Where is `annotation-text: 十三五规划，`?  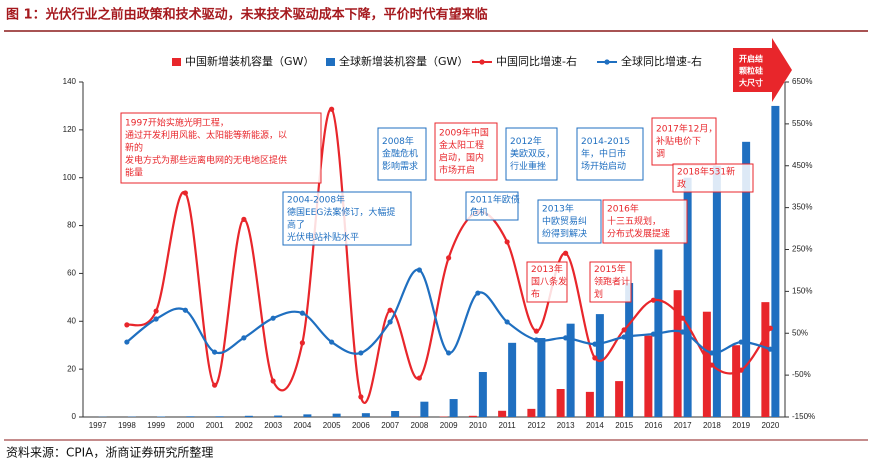 annotation-text: 十三五规划， is located at coordinates (634, 221).